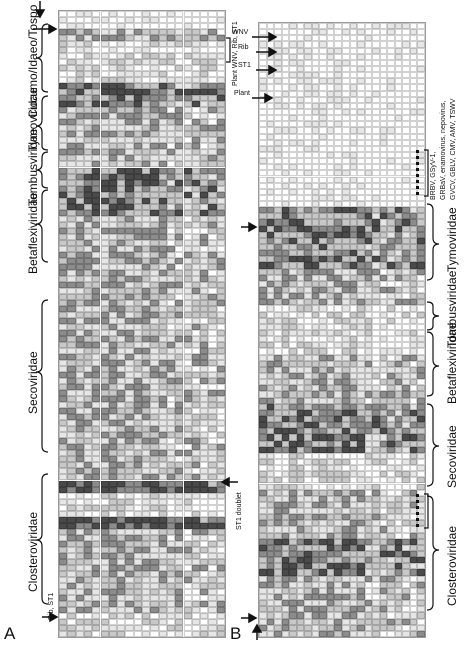  I want to click on label-tombusviridae-b: Tombusviridae, so click(452, 309).